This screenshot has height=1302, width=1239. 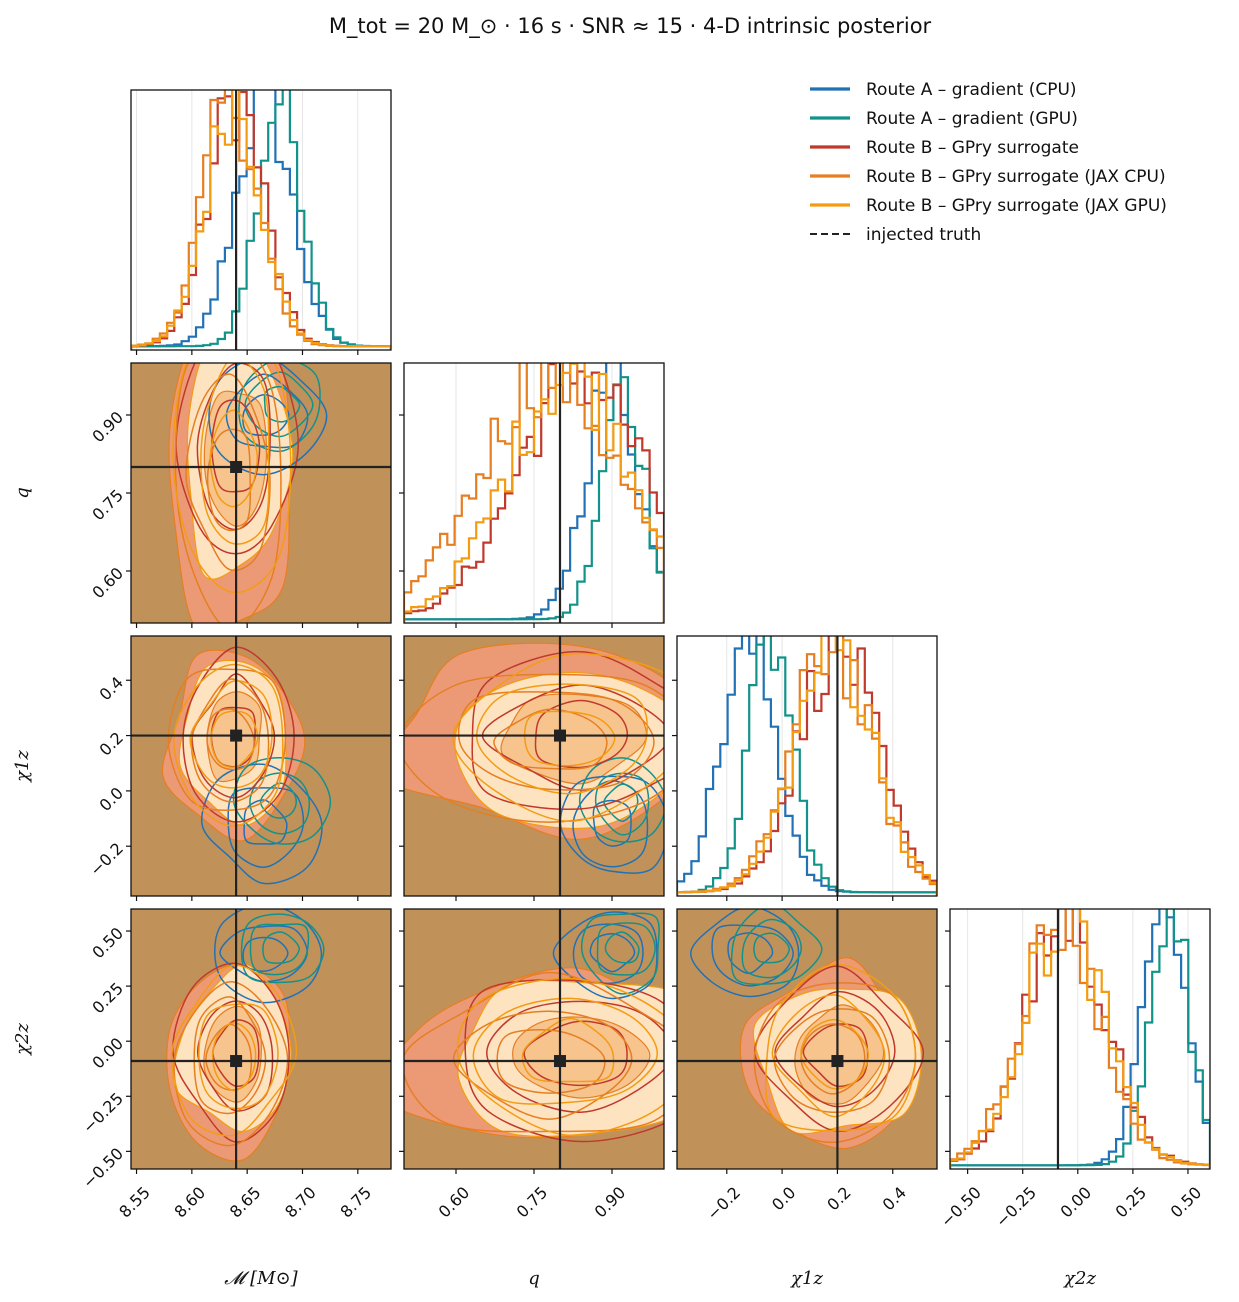 I want to click on x-tick-label: 0.00, so click(x=1075, y=1202).